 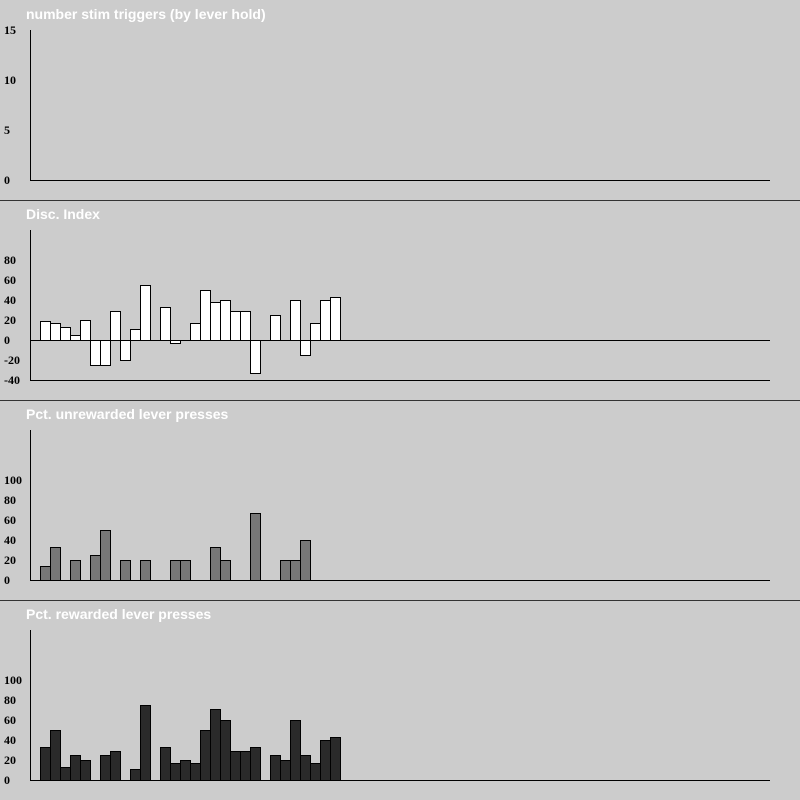 I want to click on y-tick-label: -20, so click(x=12, y=360).